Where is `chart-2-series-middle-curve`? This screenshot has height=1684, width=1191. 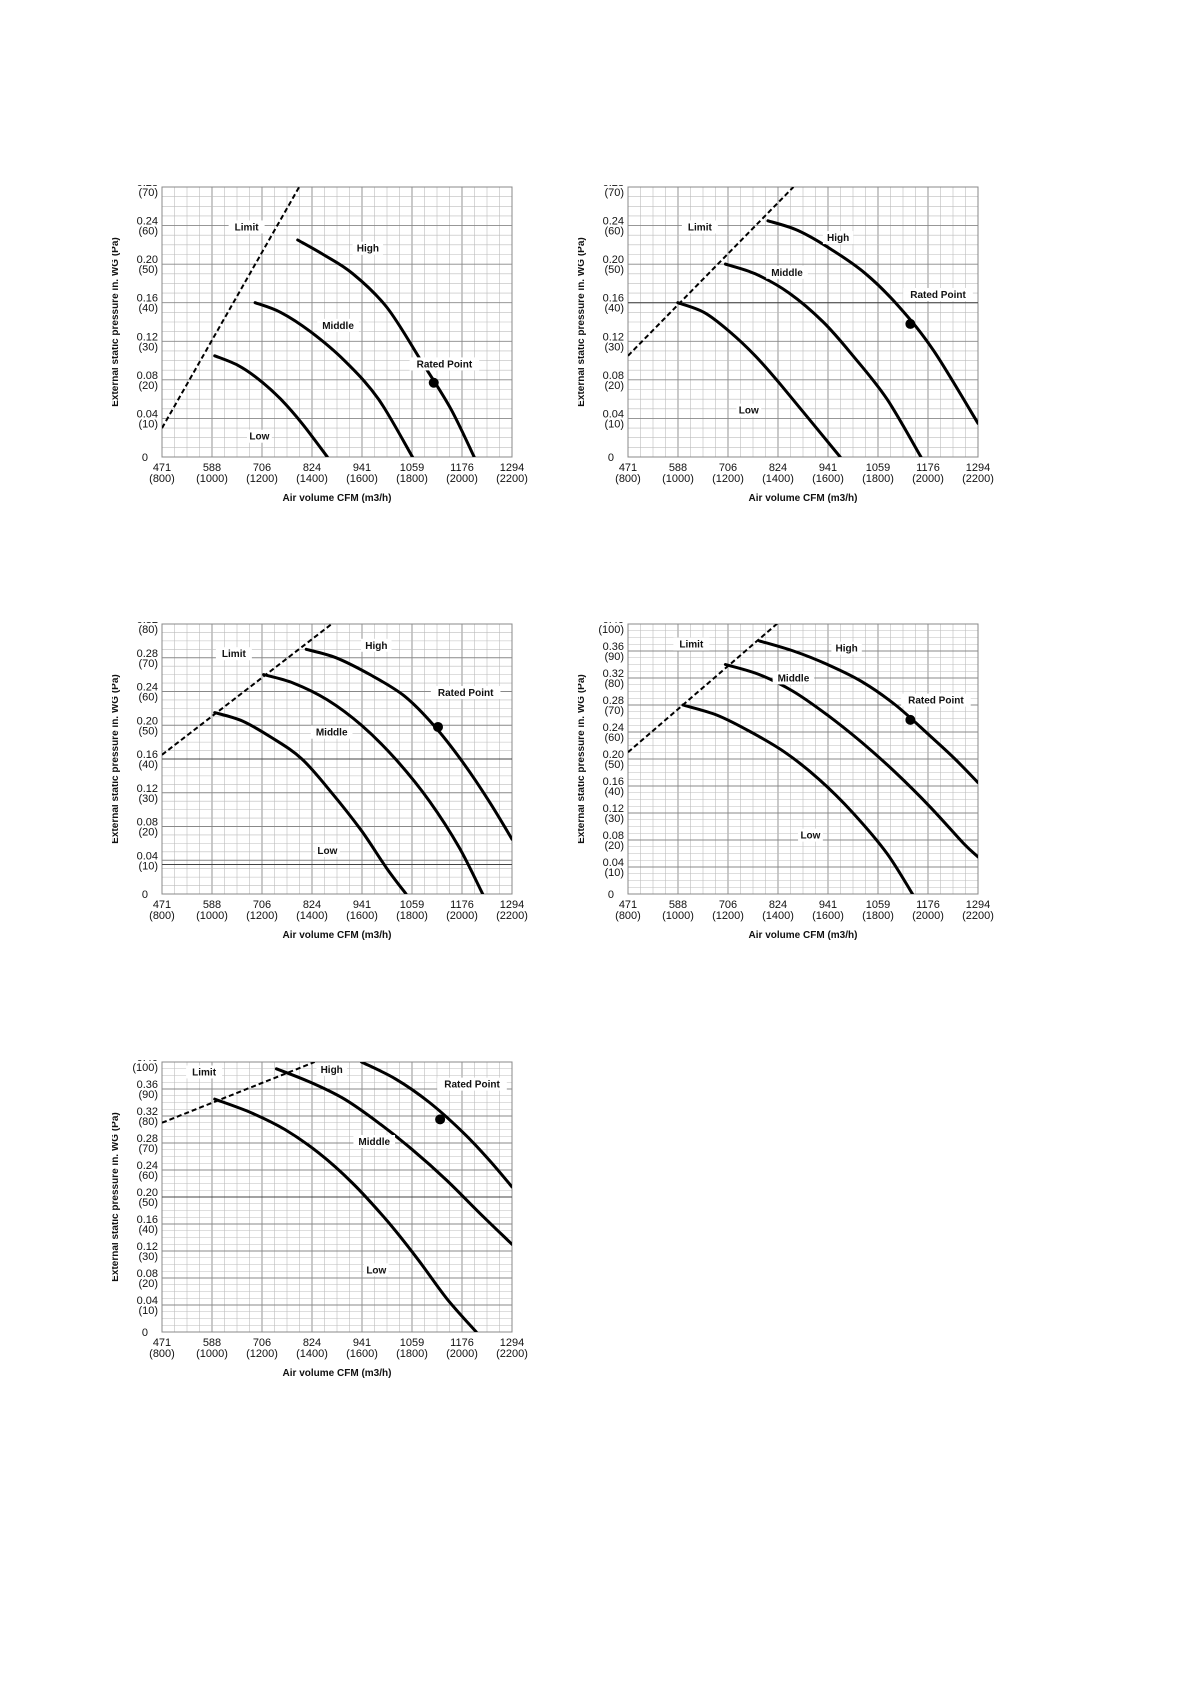
chart-2-series-middle-curve is located at coordinates (823, 359).